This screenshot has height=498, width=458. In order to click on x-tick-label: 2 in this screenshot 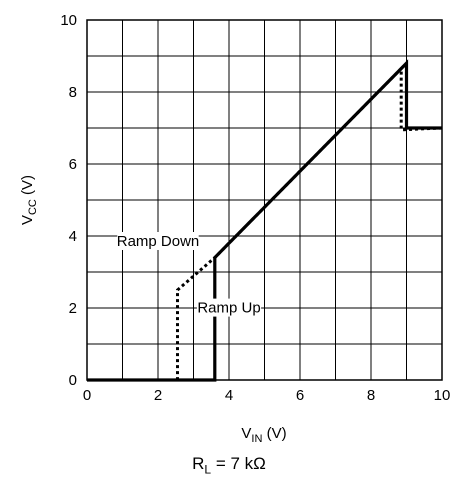, I will do `click(158, 395)`.